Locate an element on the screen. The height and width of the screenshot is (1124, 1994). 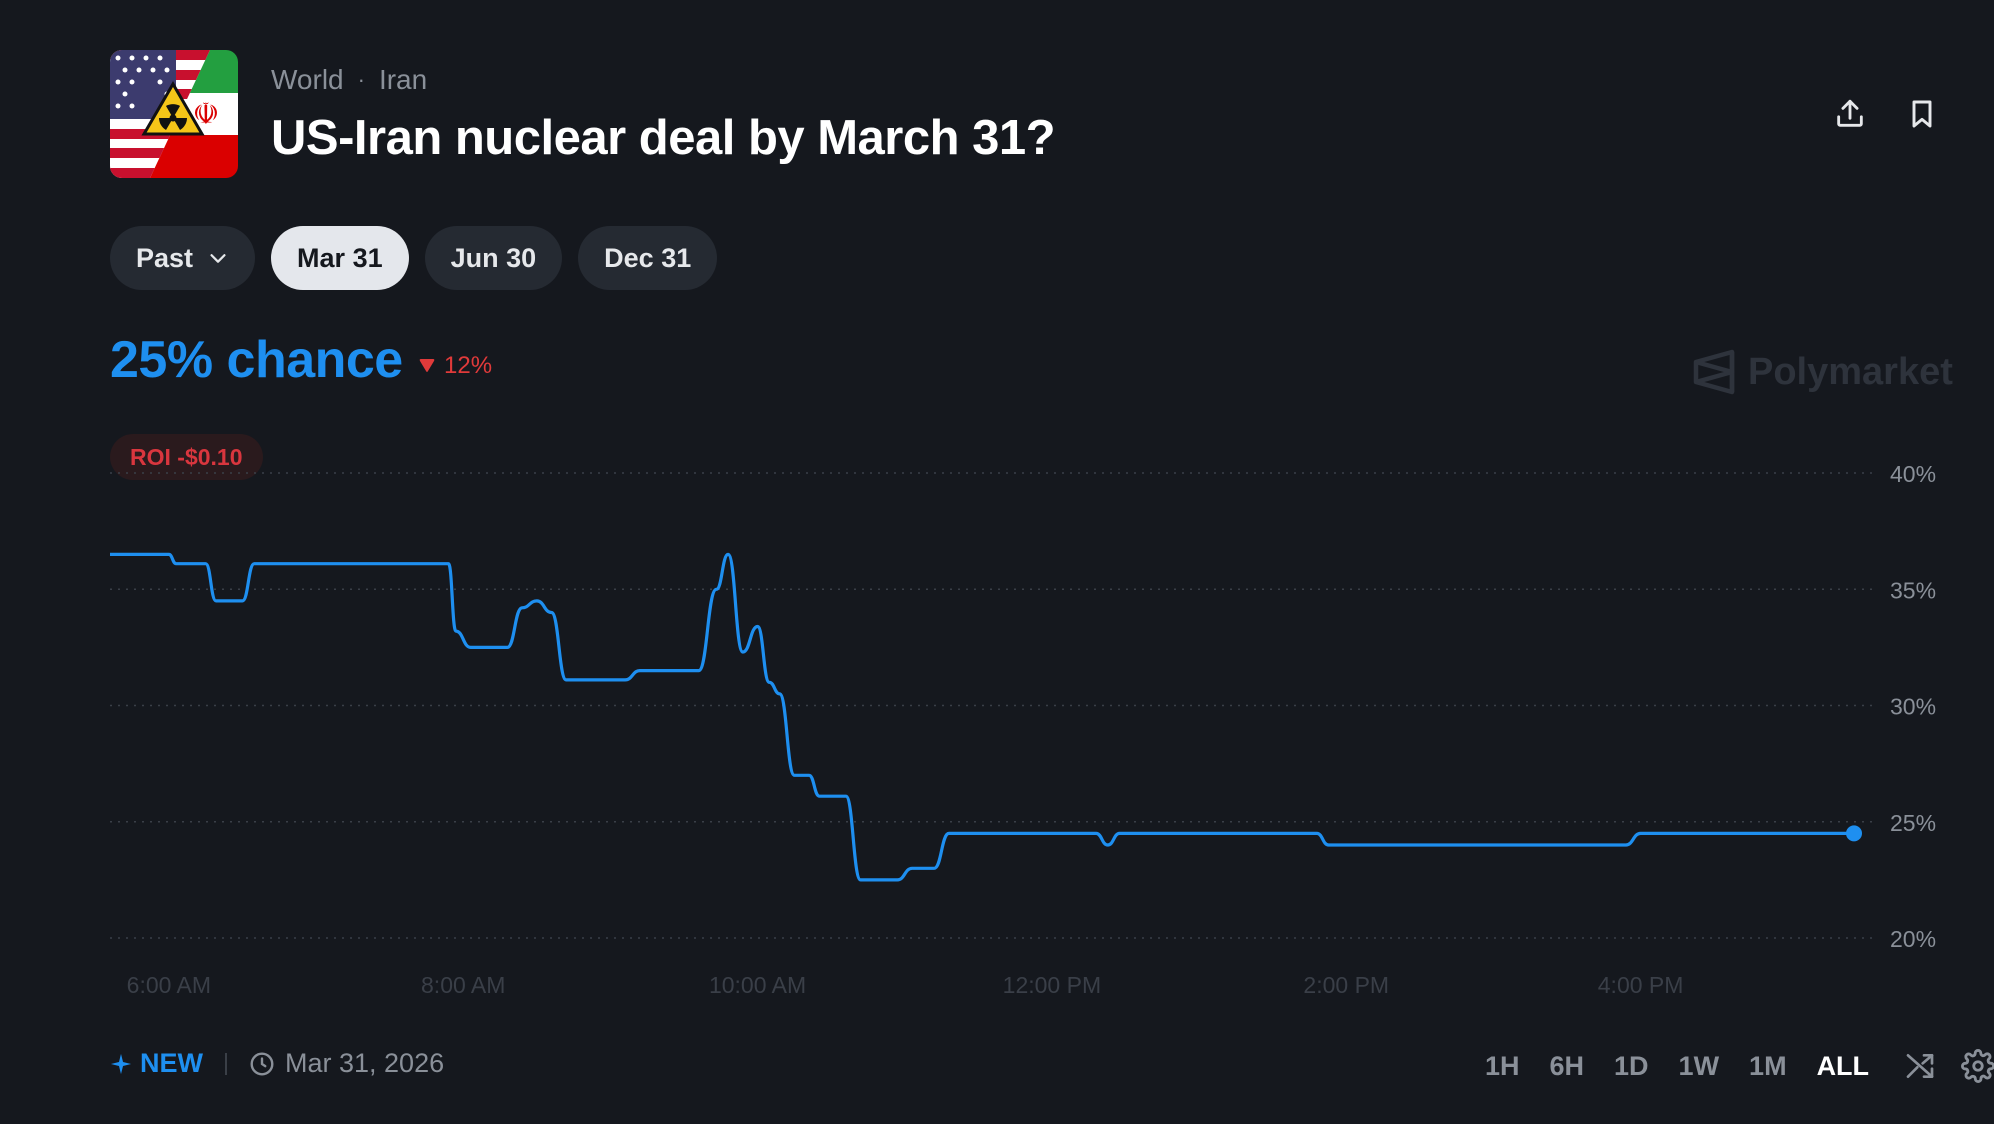
share-button is located at coordinates (1850, 114).